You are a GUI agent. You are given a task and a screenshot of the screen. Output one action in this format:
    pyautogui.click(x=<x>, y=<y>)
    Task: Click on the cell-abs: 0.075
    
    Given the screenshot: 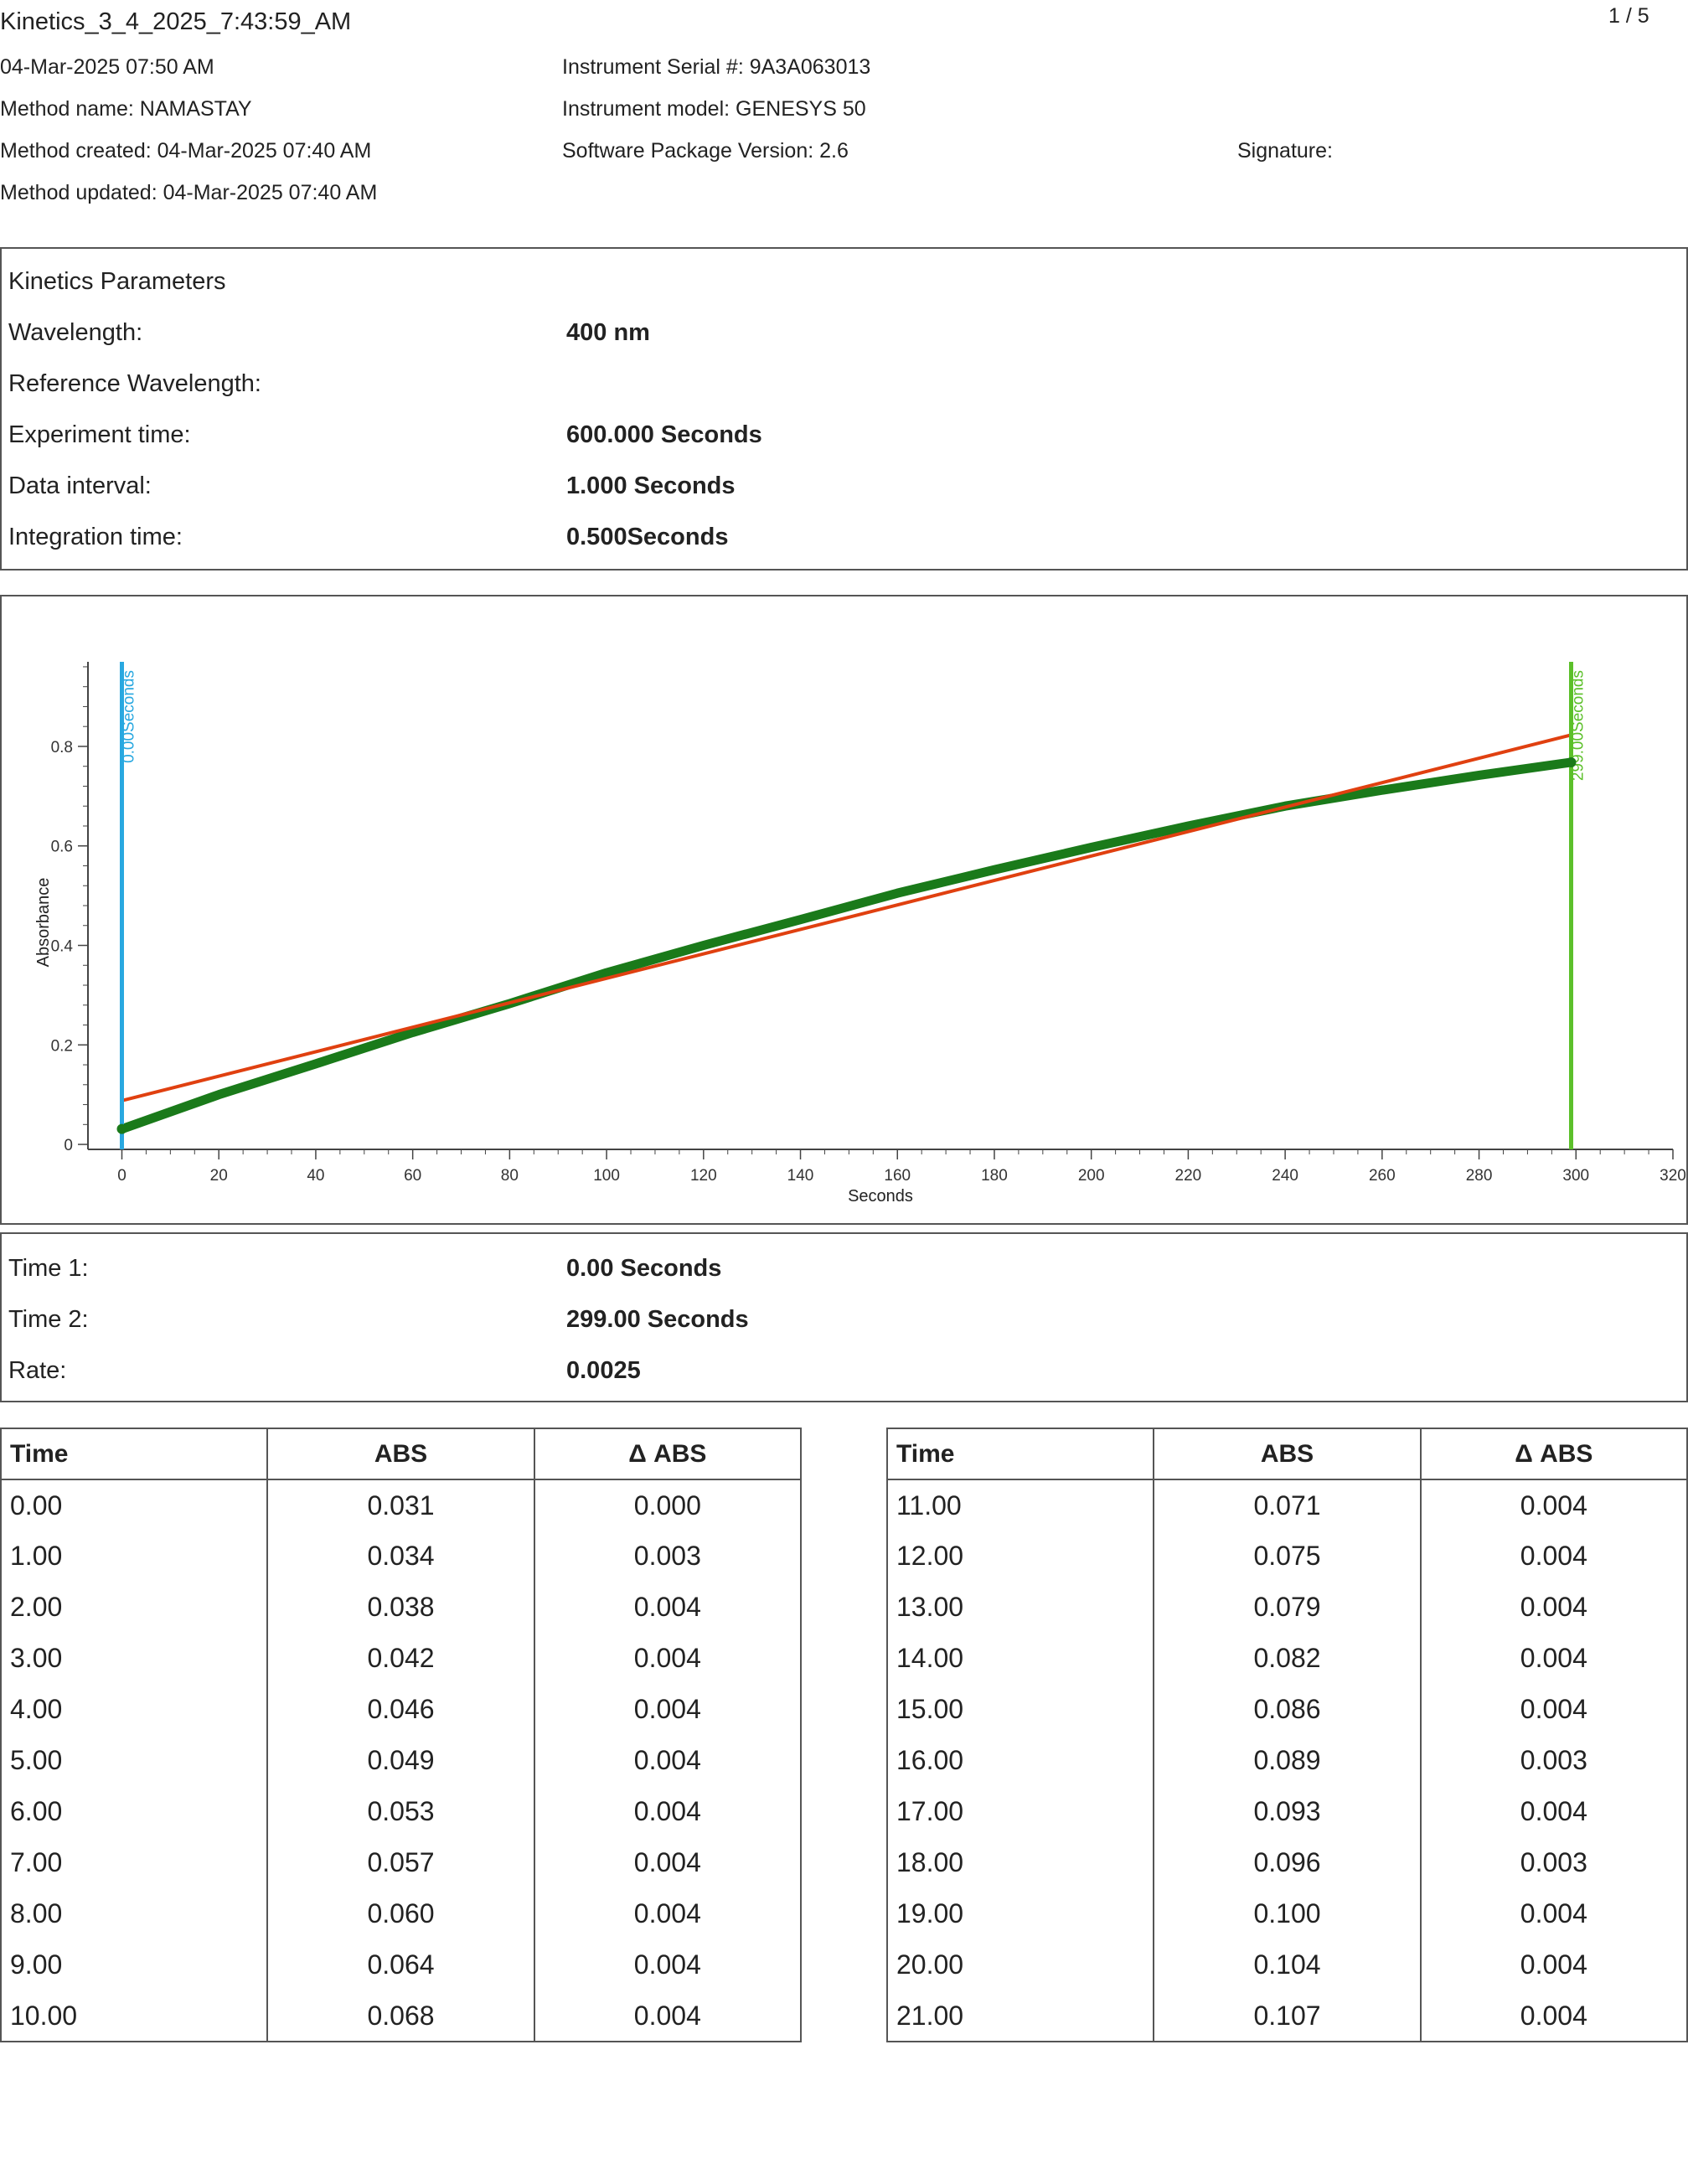 What is the action you would take?
    pyautogui.click(x=1287, y=1556)
    